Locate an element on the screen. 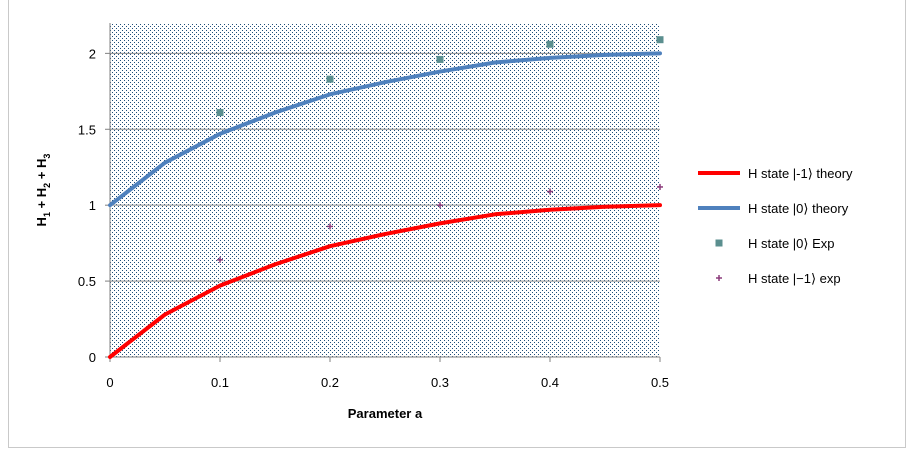  y-axis-label: H1 + H2 + H3 is located at coordinates (43, 190).